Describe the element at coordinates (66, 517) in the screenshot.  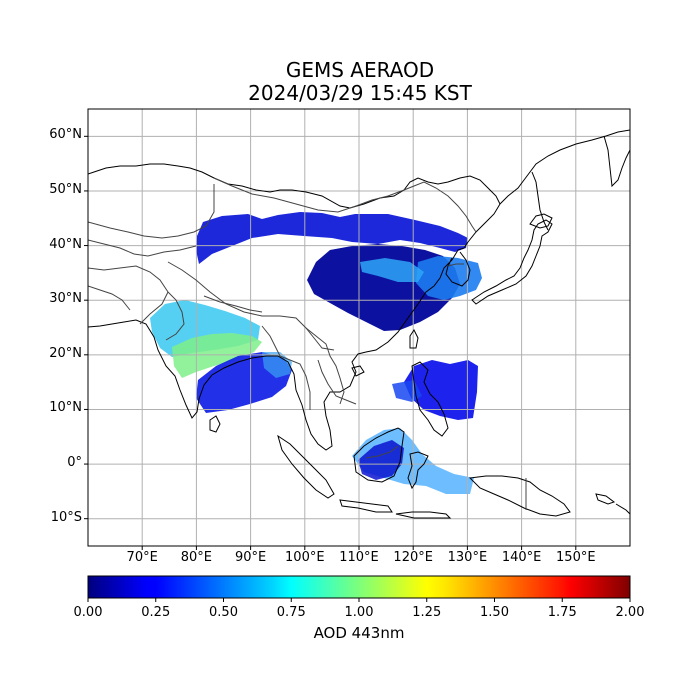
I see `lat-tick-label: 10°S` at that location.